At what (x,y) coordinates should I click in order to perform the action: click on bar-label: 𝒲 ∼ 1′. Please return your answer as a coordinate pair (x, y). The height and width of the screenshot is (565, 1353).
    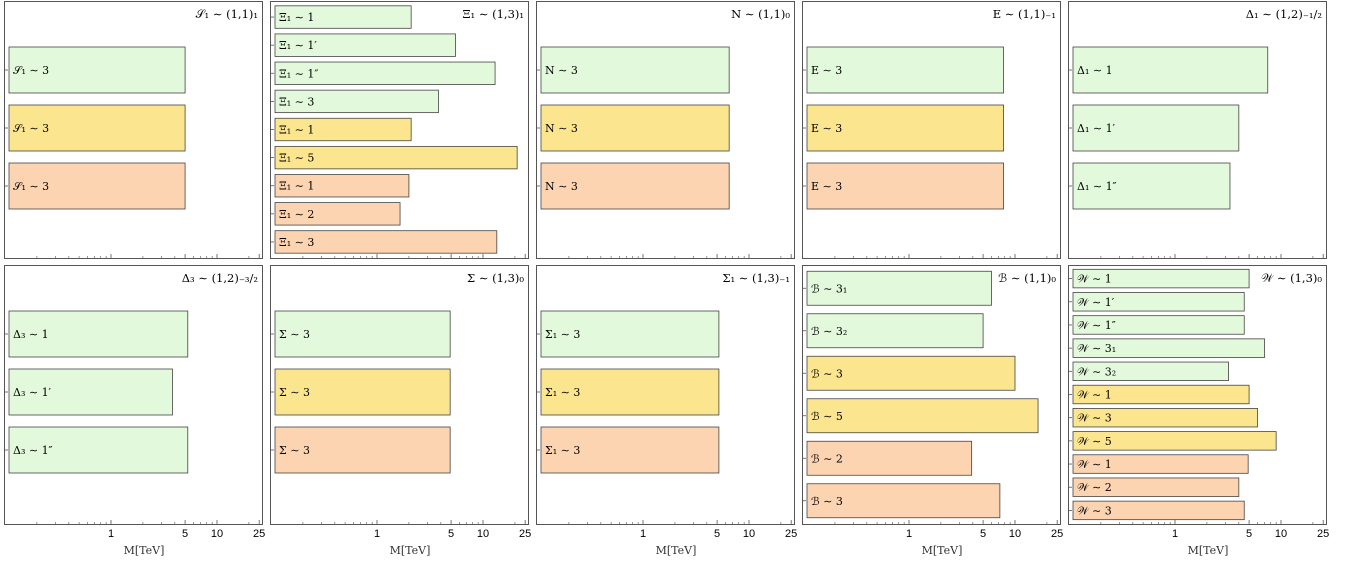
    Looking at the image, I should click on (1096, 302).